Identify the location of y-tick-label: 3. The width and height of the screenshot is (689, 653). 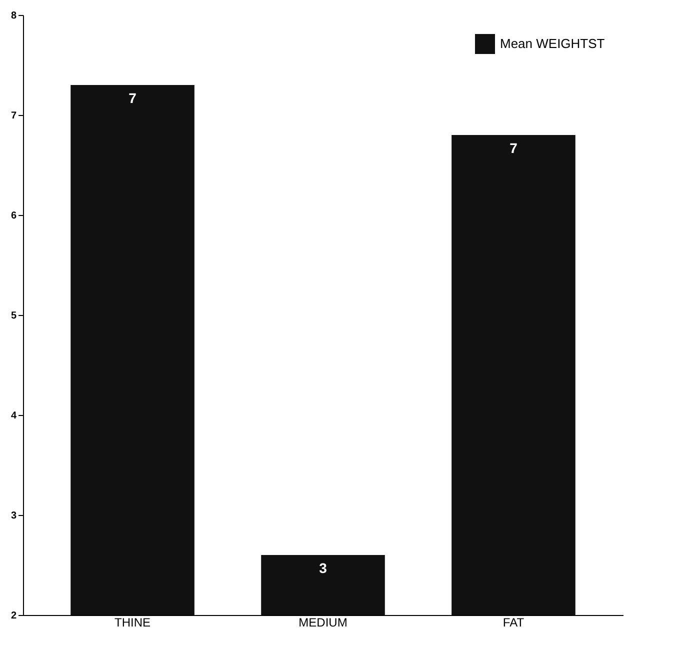
(13, 516).